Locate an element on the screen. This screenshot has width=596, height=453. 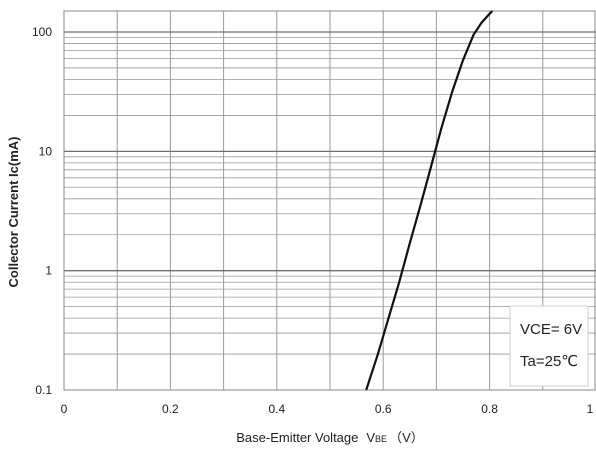
legend-box: VCE= 6V Ta=25℃ is located at coordinates (549, 346).